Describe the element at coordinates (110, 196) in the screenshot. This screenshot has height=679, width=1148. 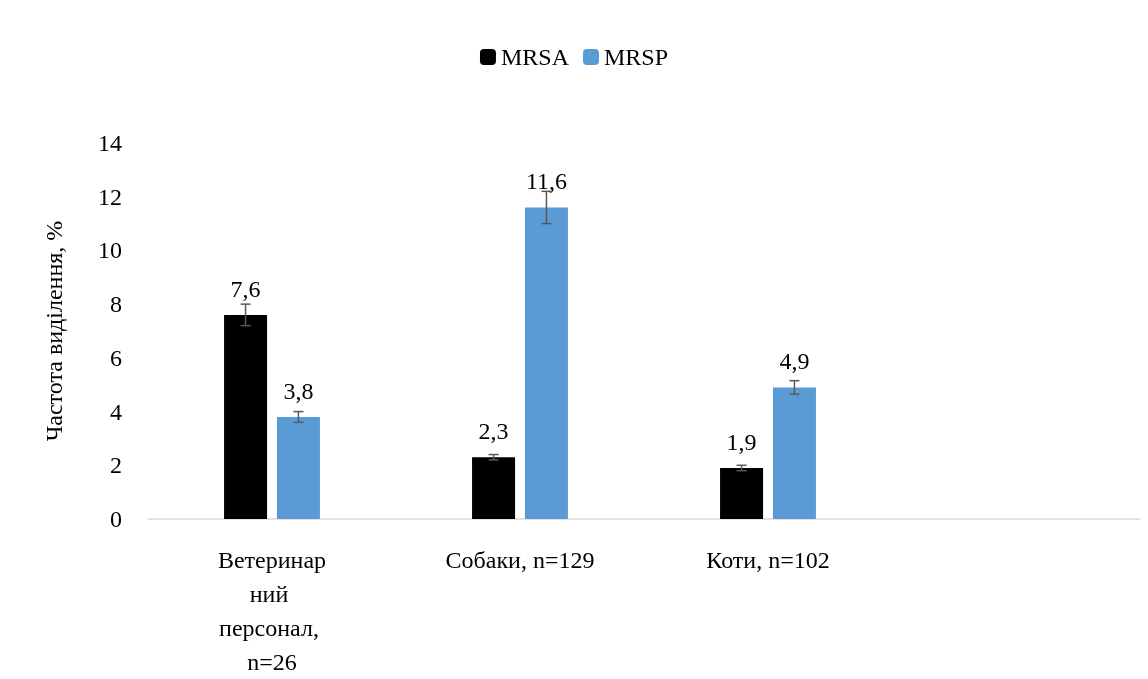
I see `y-tick-label: 12` at that location.